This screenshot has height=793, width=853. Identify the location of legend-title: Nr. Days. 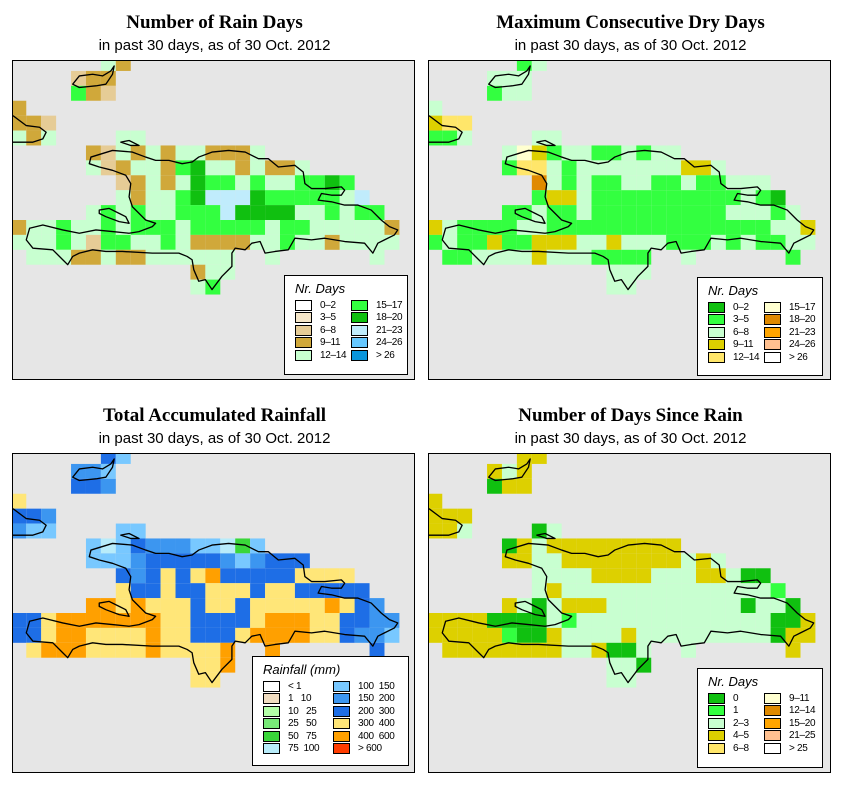
(733, 290).